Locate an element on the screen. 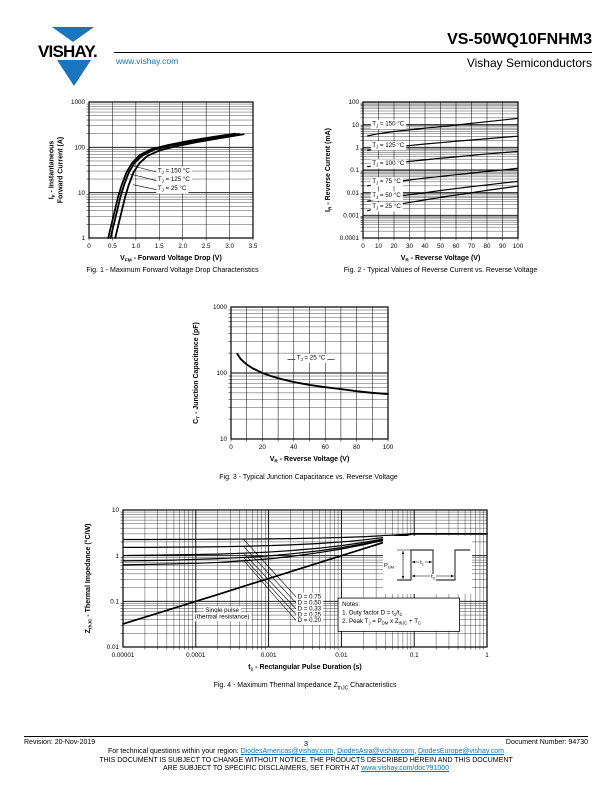 The height and width of the screenshot is (792, 612). svg-text: t1 is located at coordinates (422, 563).